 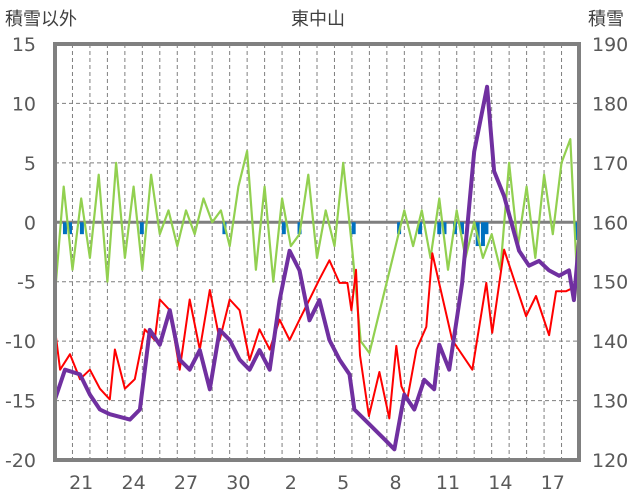 I want to click on x-tick-label: 8, so click(x=396, y=483).